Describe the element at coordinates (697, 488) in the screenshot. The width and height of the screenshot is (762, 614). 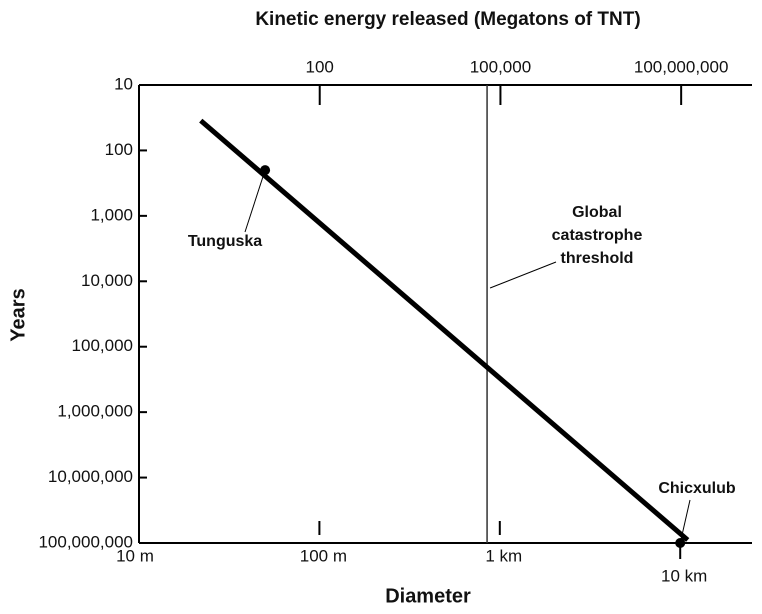
I see `event-label: Chicxulub` at that location.